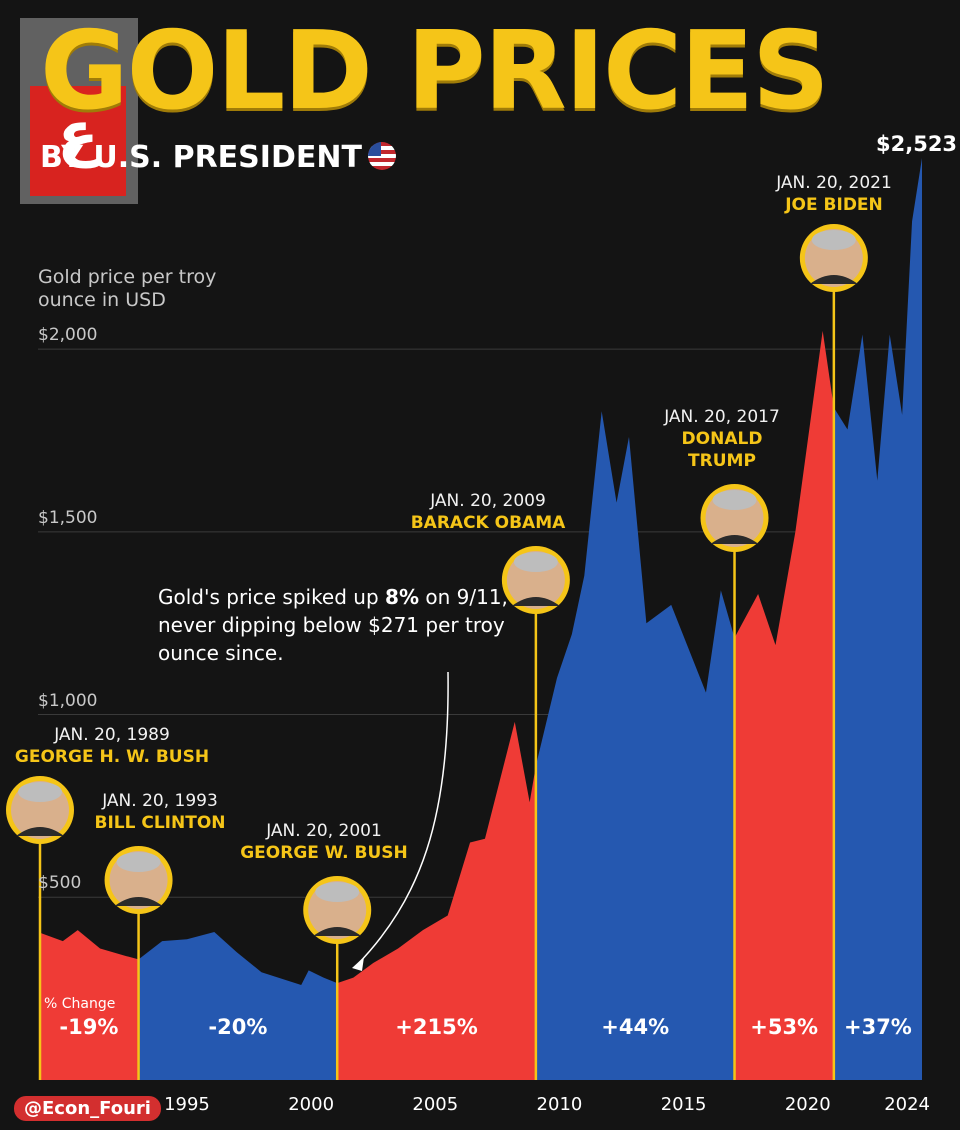 The image size is (960, 1130). What do you see at coordinates (311, 1104) in the screenshot?
I see `x-tick-label: 2000` at bounding box center [311, 1104].